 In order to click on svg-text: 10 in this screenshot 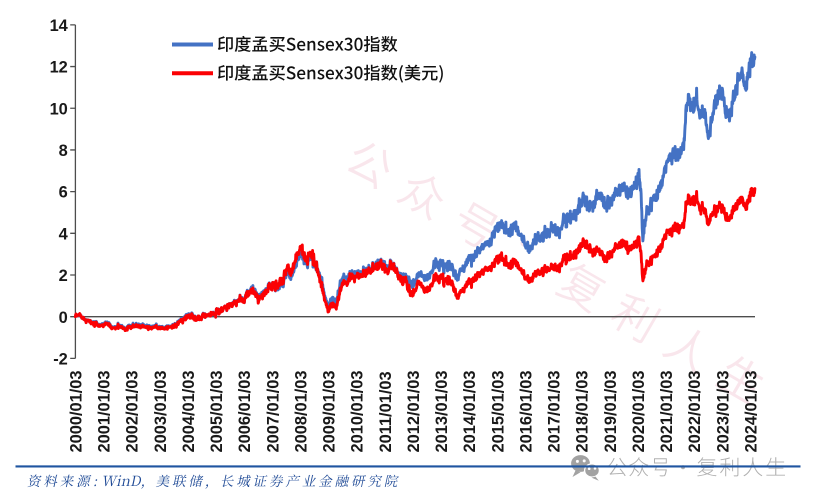, I will do `click(59, 109)`.